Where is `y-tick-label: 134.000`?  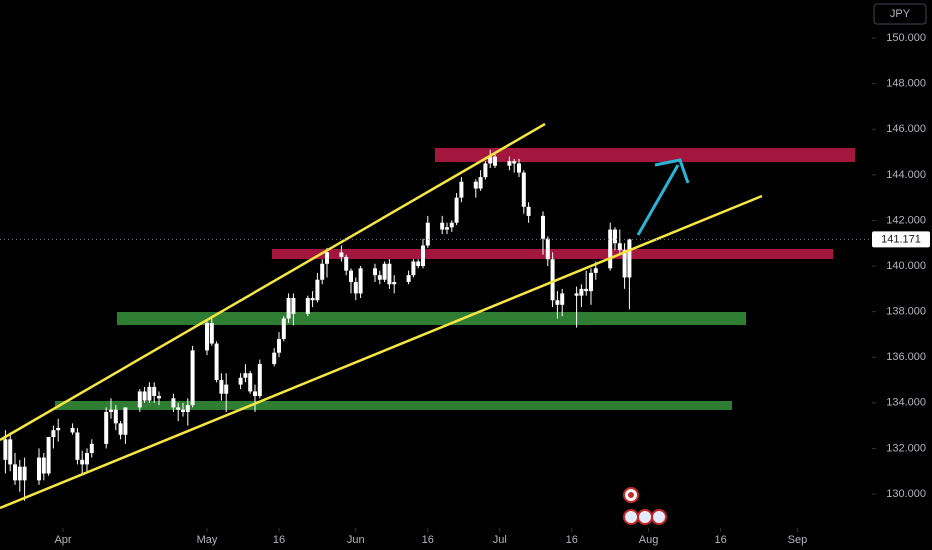
y-tick-label: 134.000 is located at coordinates (906, 403).